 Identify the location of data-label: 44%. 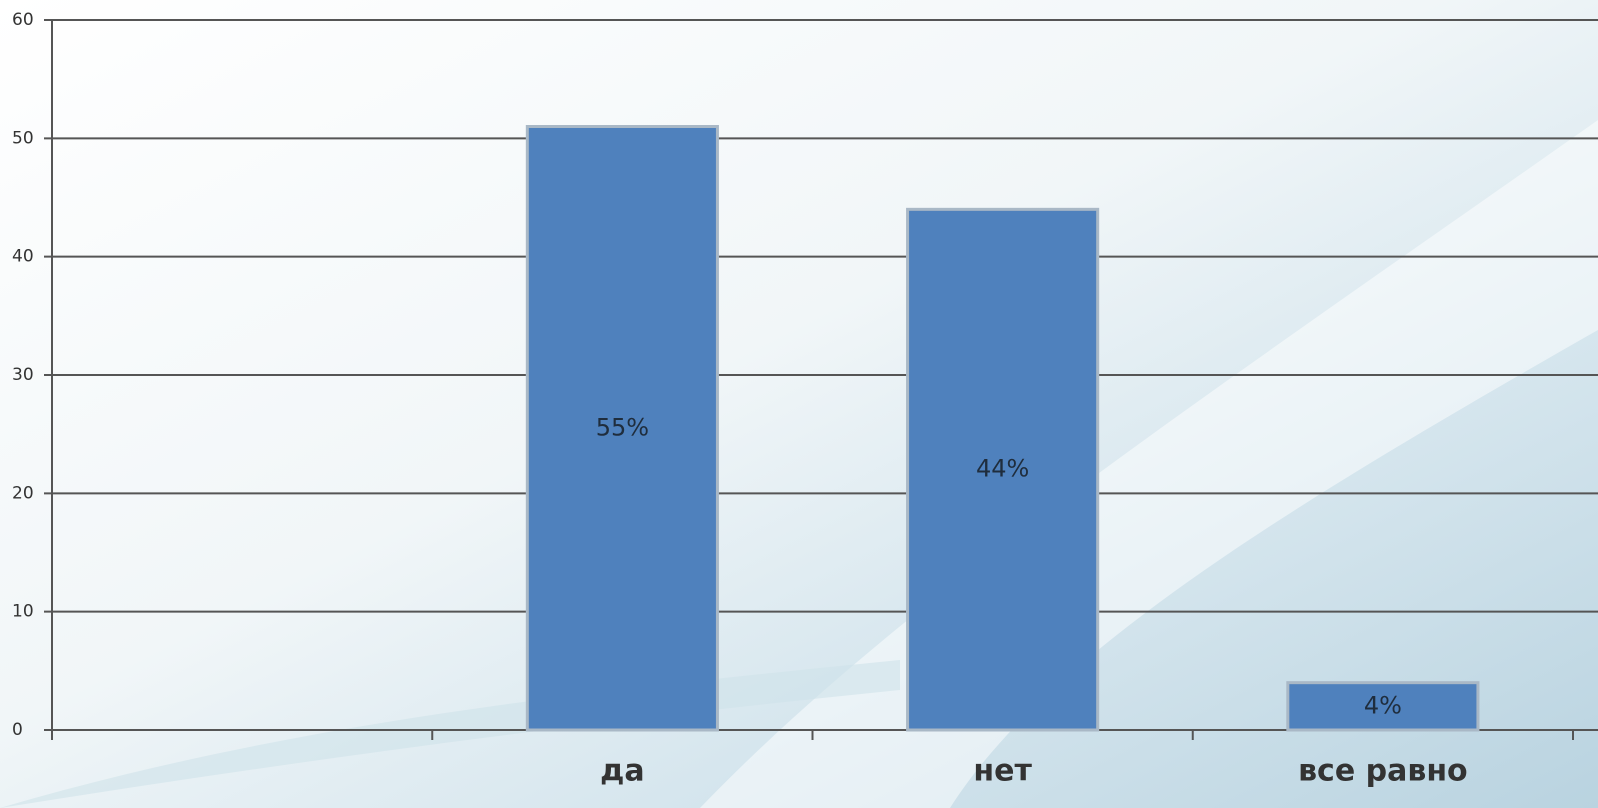
(1002, 469).